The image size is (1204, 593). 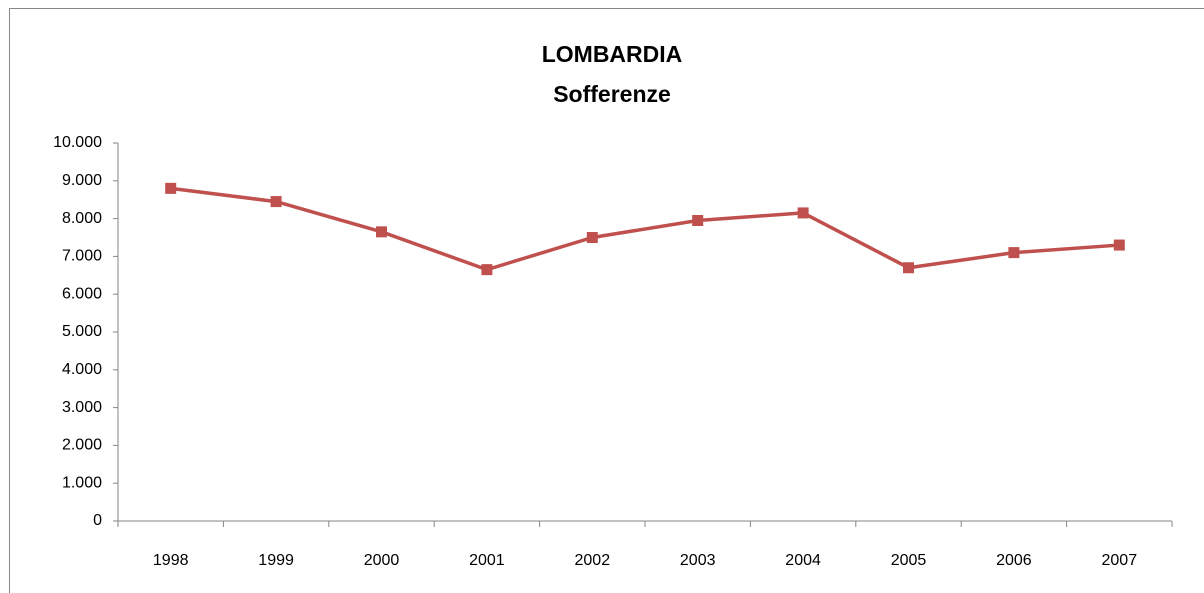 What do you see at coordinates (382, 560) in the screenshot?
I see `x-tick-label: 2000` at bounding box center [382, 560].